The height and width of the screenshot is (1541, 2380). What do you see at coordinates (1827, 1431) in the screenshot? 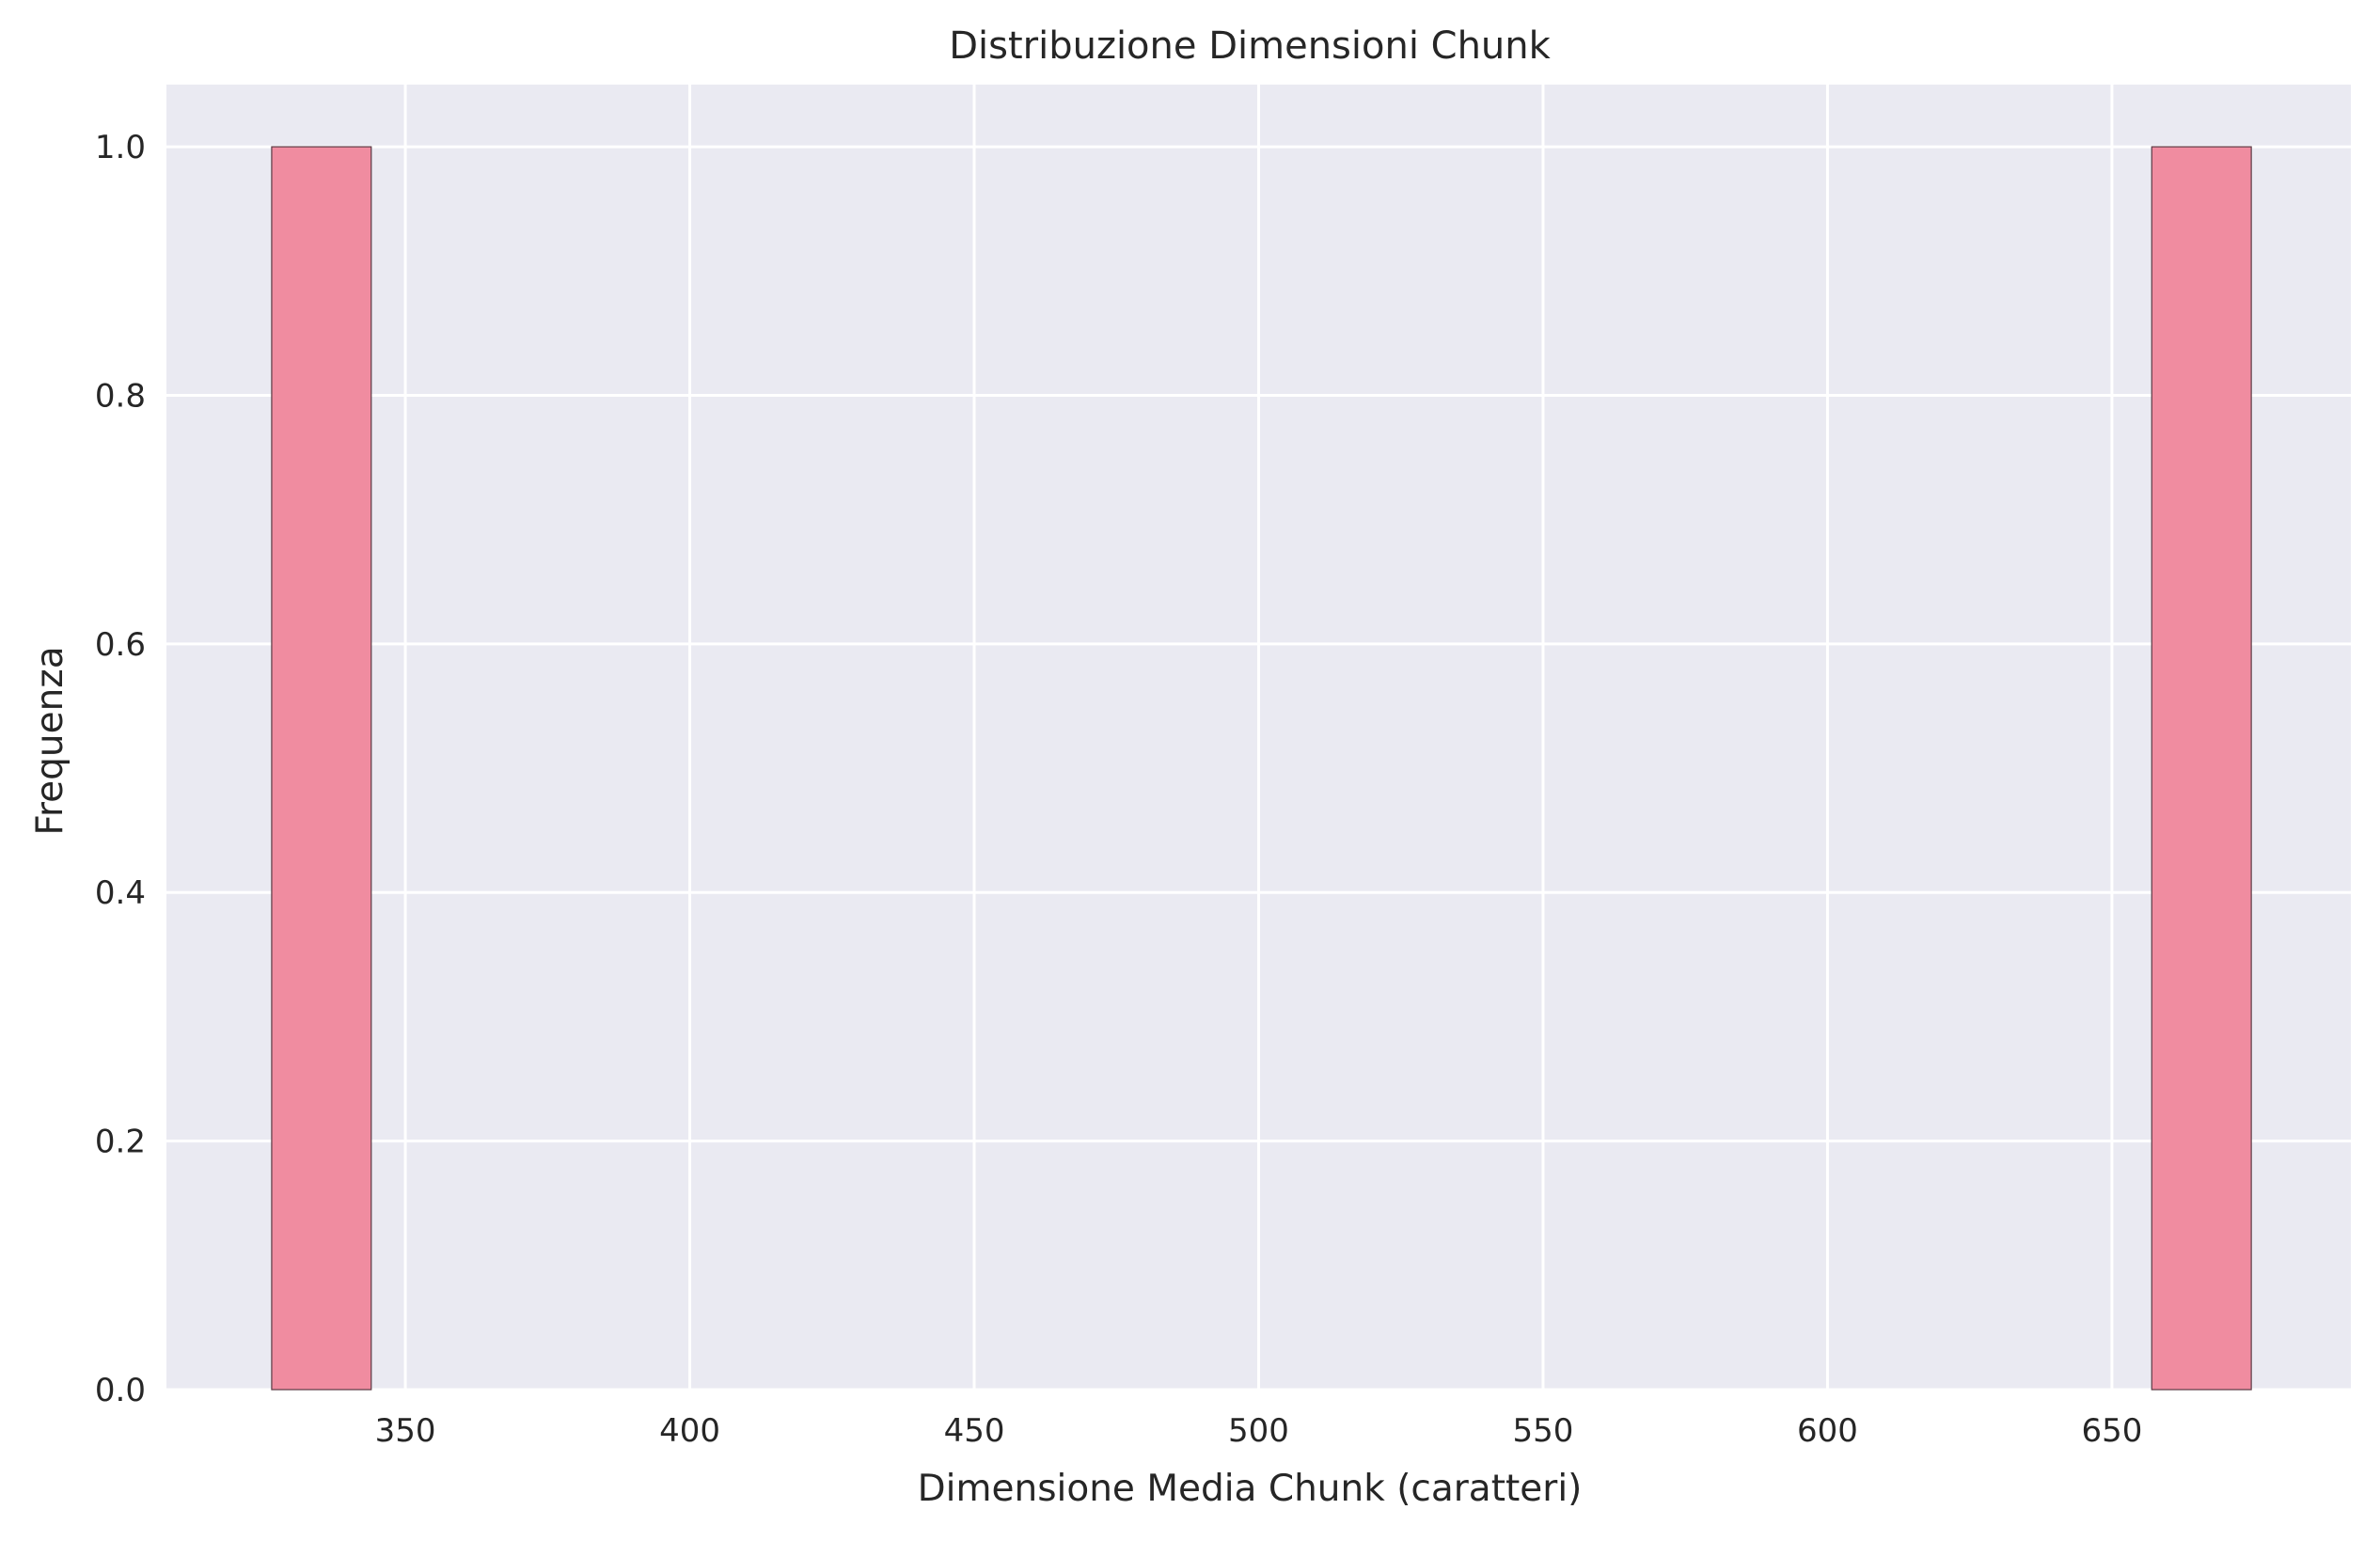
I see `x-tick-label: 600` at bounding box center [1827, 1431].